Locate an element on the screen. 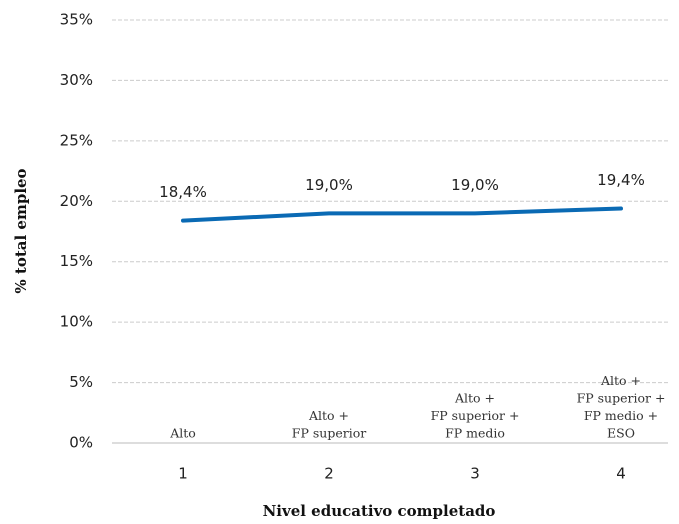  data-label: 19,4% is located at coordinates (621, 180).